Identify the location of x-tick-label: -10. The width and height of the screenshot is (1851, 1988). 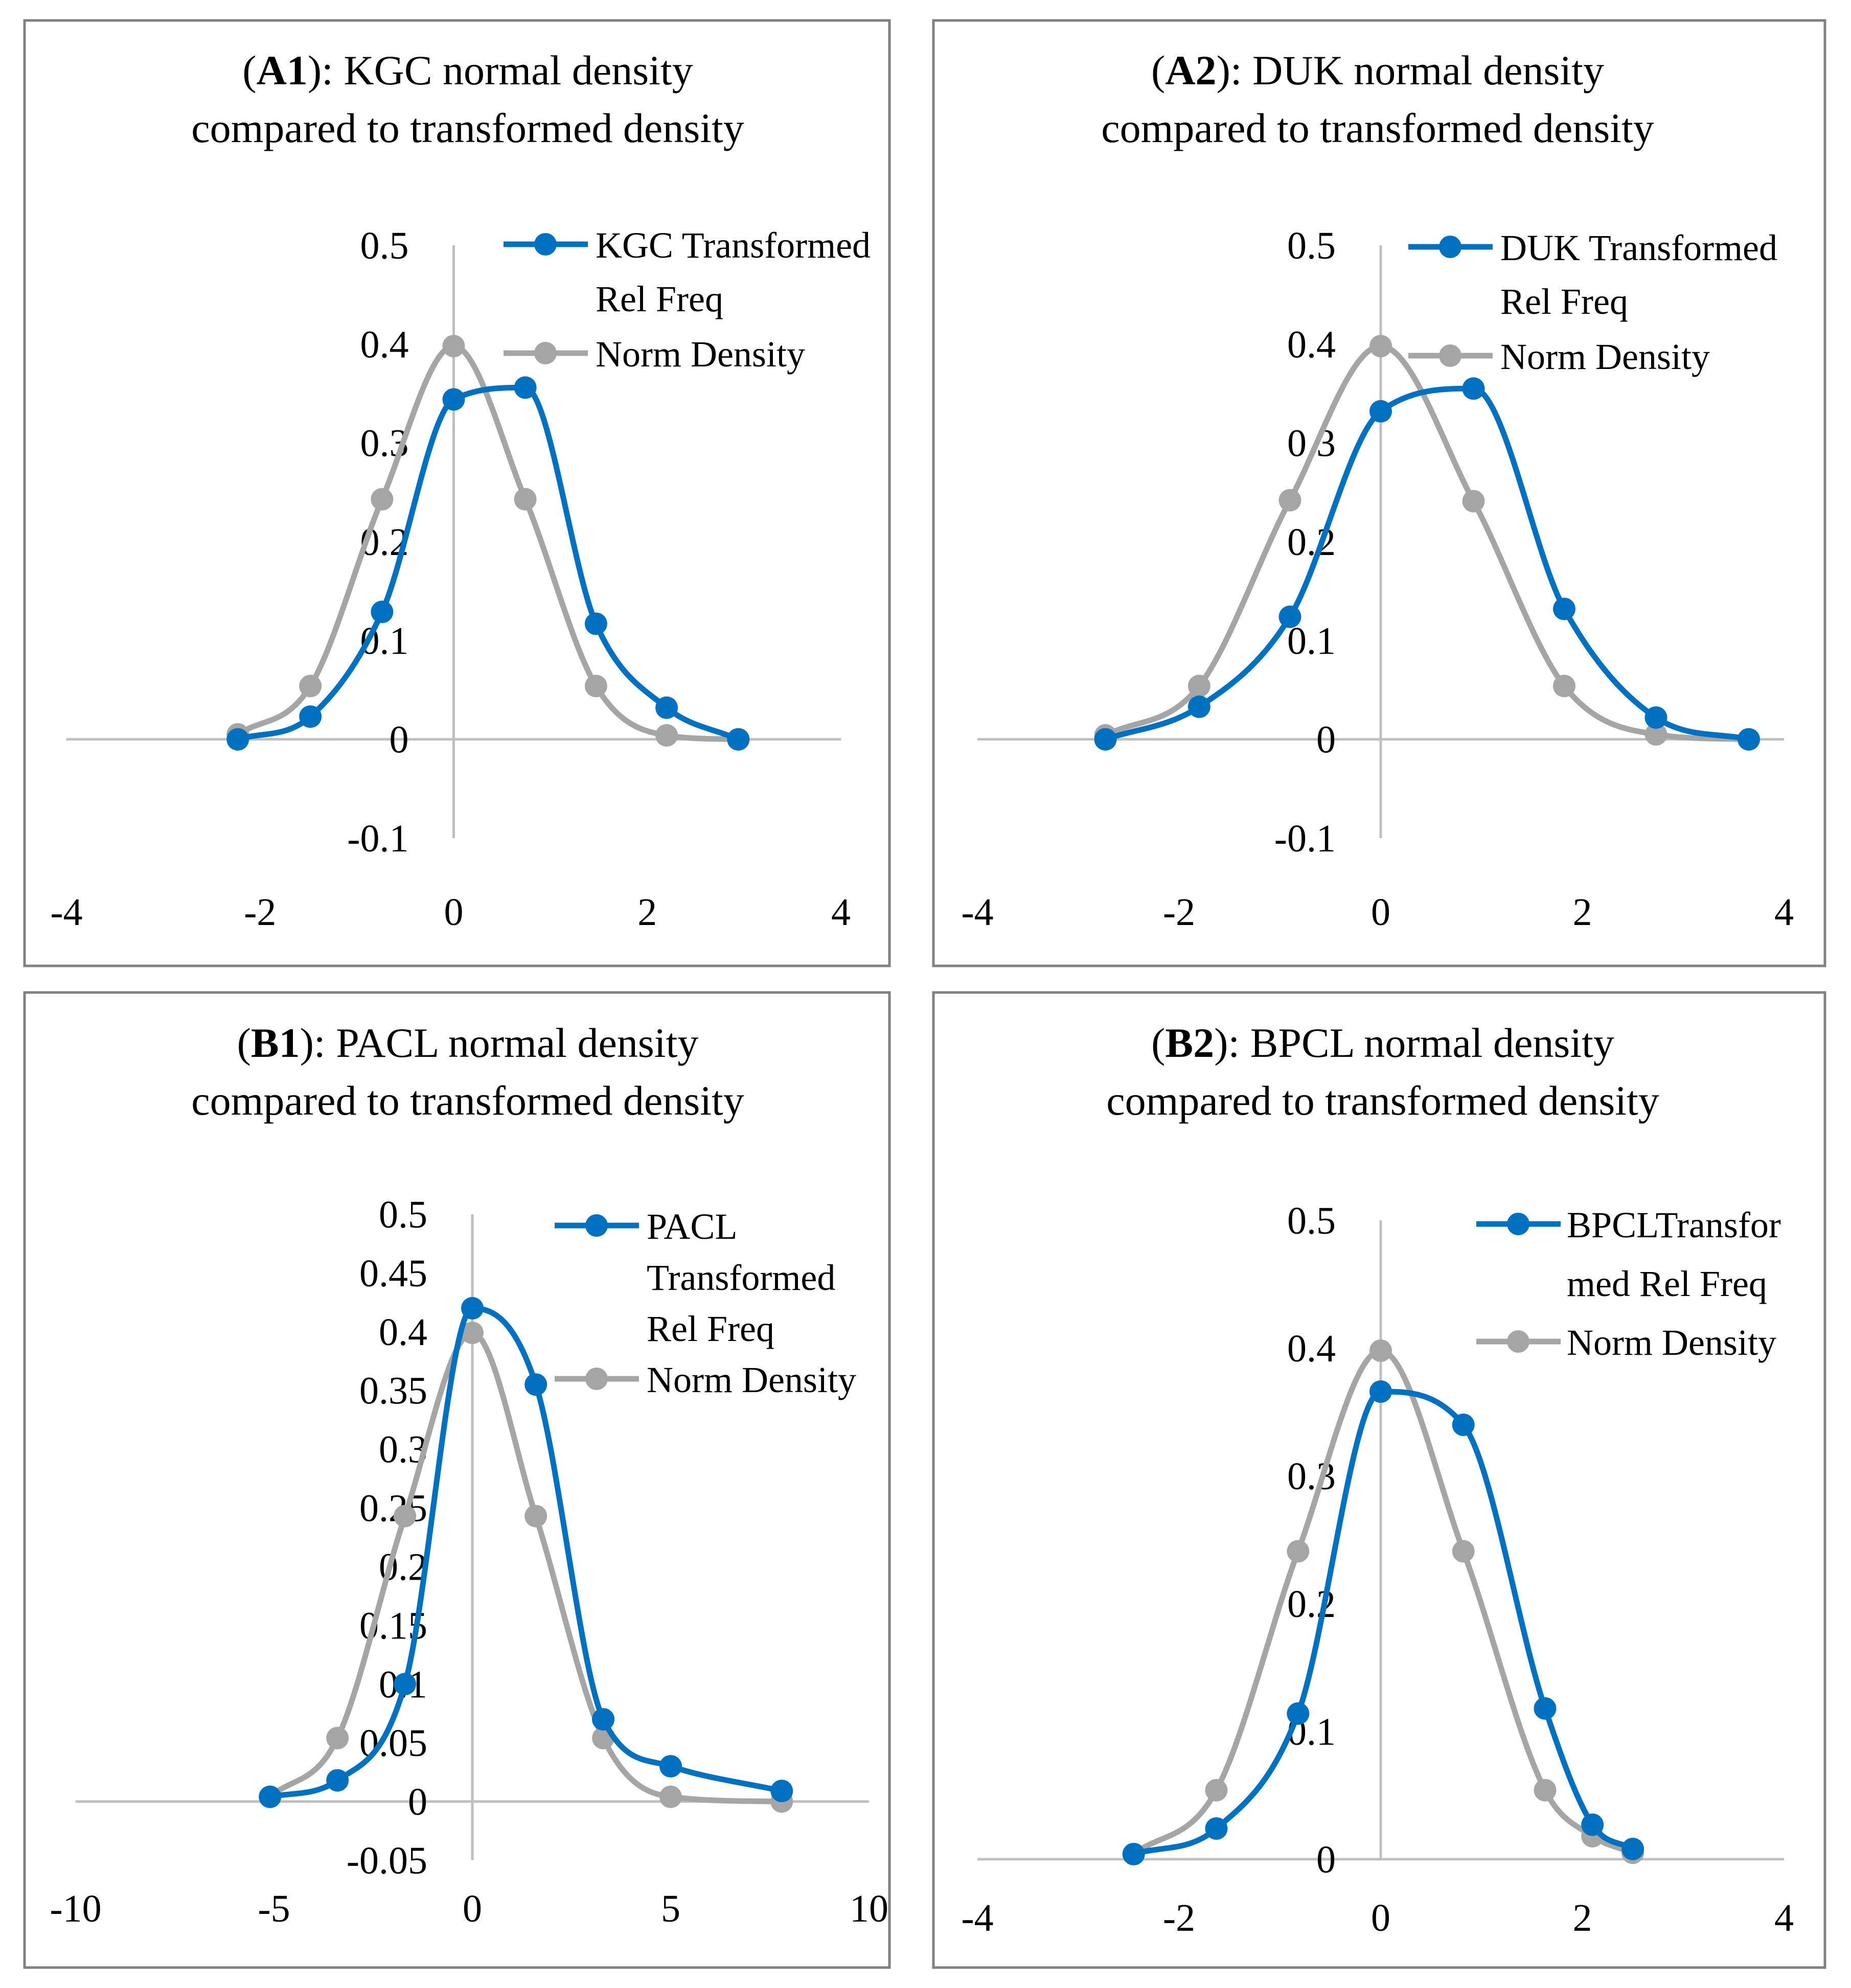
(75, 1908).